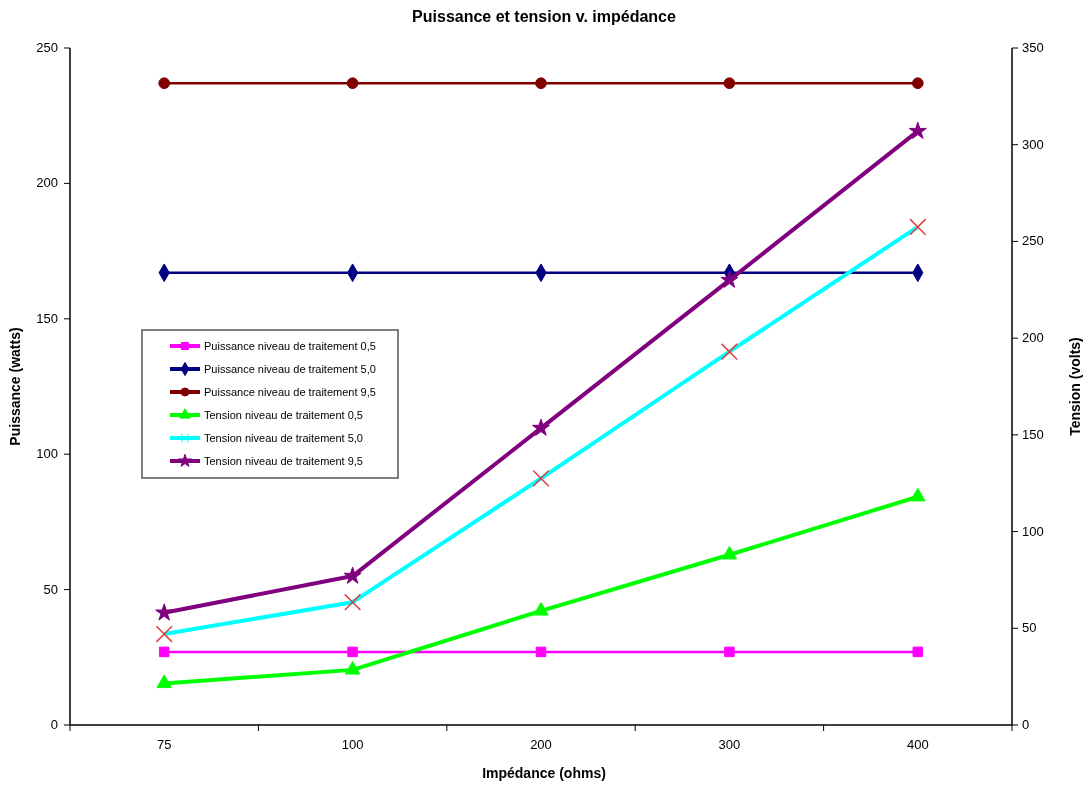 This screenshot has width=1089, height=787. What do you see at coordinates (47, 318) in the screenshot?
I see `y-tick-label: 150` at bounding box center [47, 318].